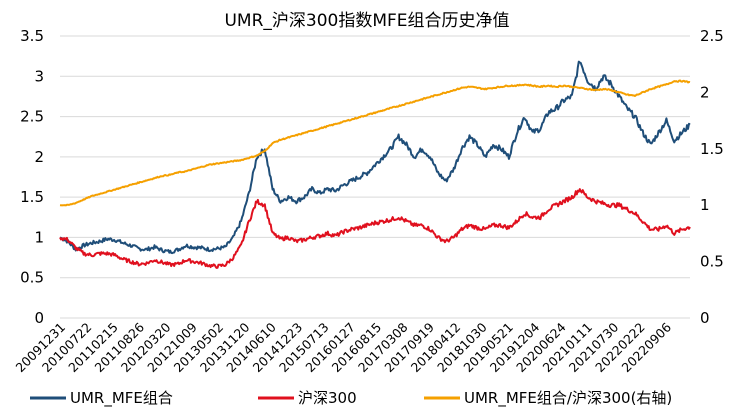  What do you see at coordinates (39, 318) in the screenshot?
I see `left-tick-label: 0` at bounding box center [39, 318].